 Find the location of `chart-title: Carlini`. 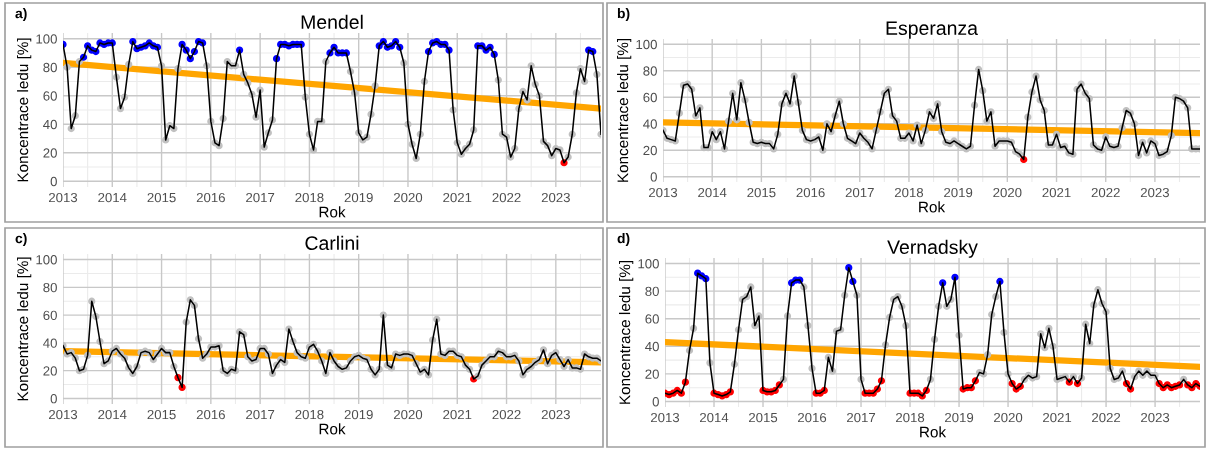

chart-title: Carlini is located at coordinates (332, 243).